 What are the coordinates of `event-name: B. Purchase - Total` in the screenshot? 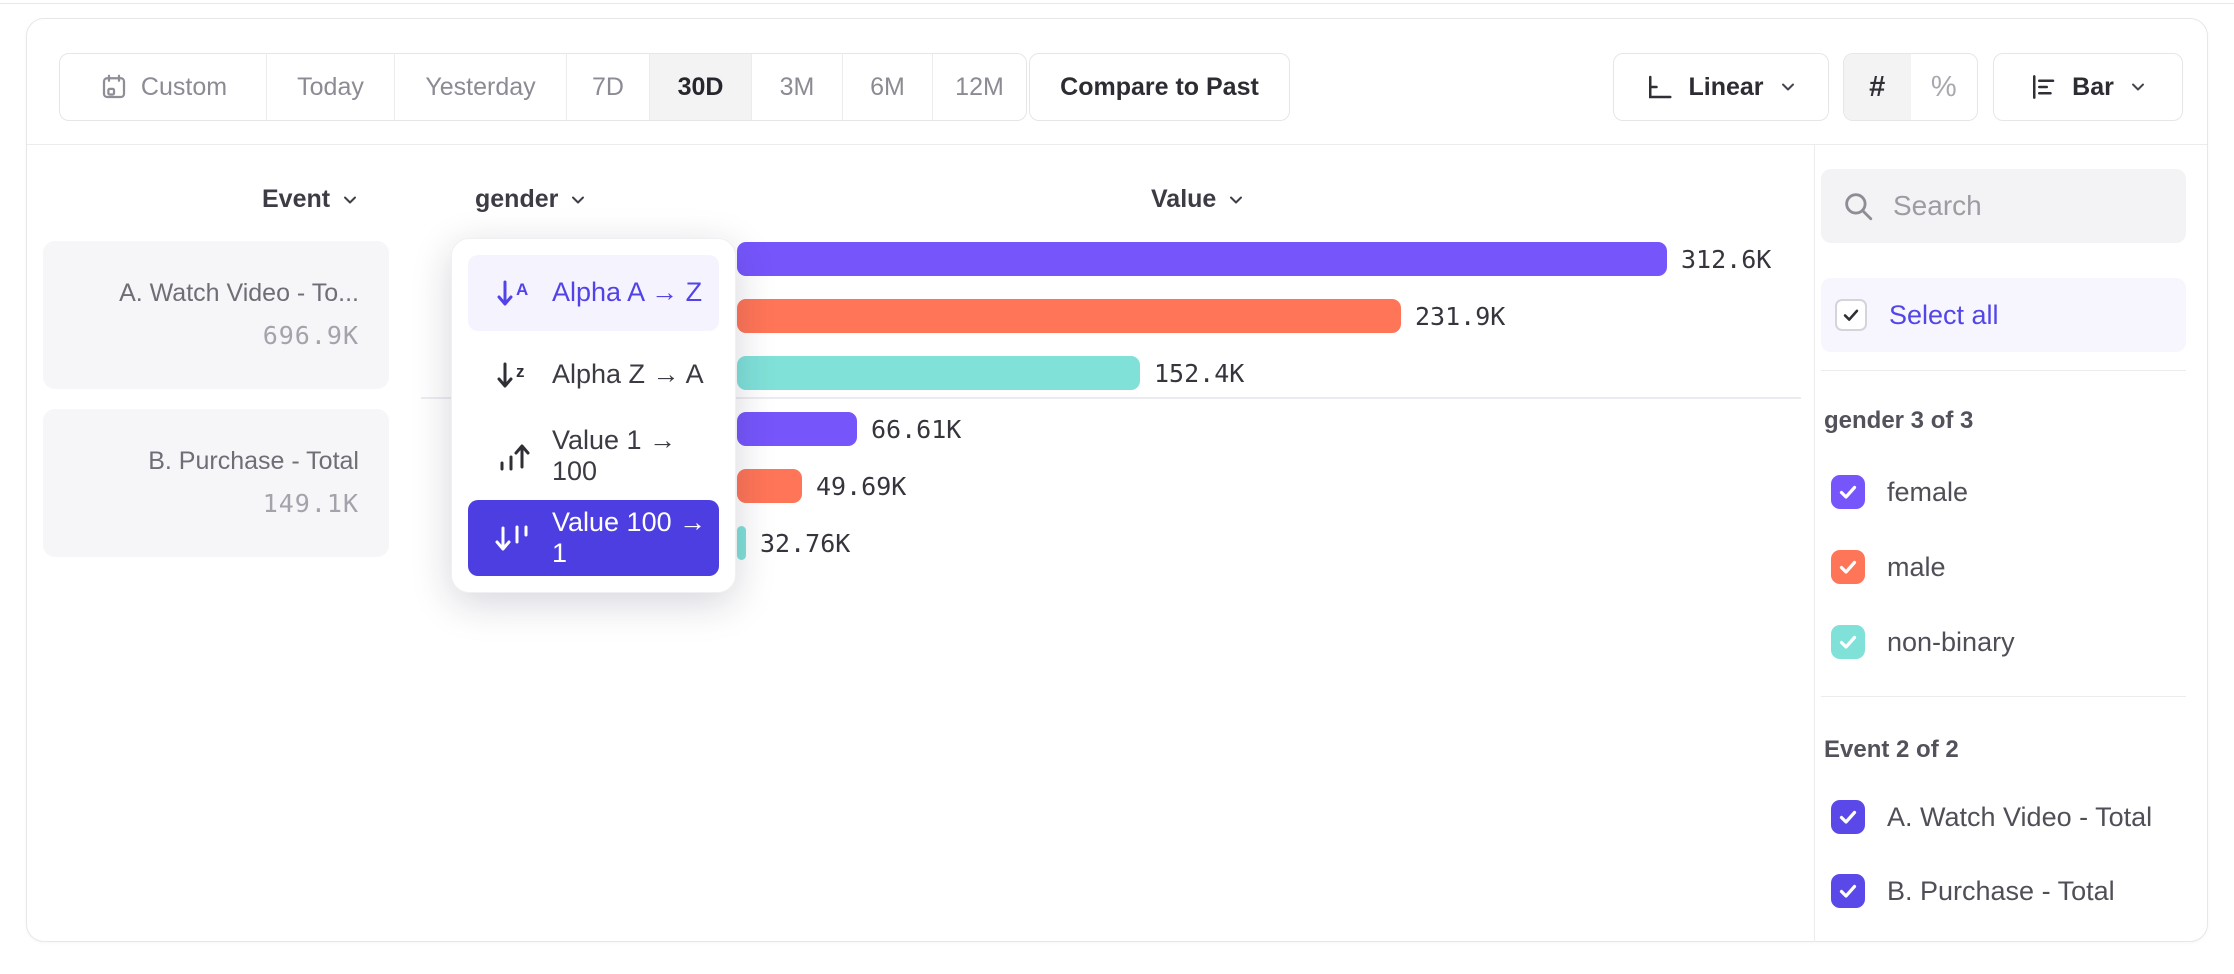 It's located at (253, 461).